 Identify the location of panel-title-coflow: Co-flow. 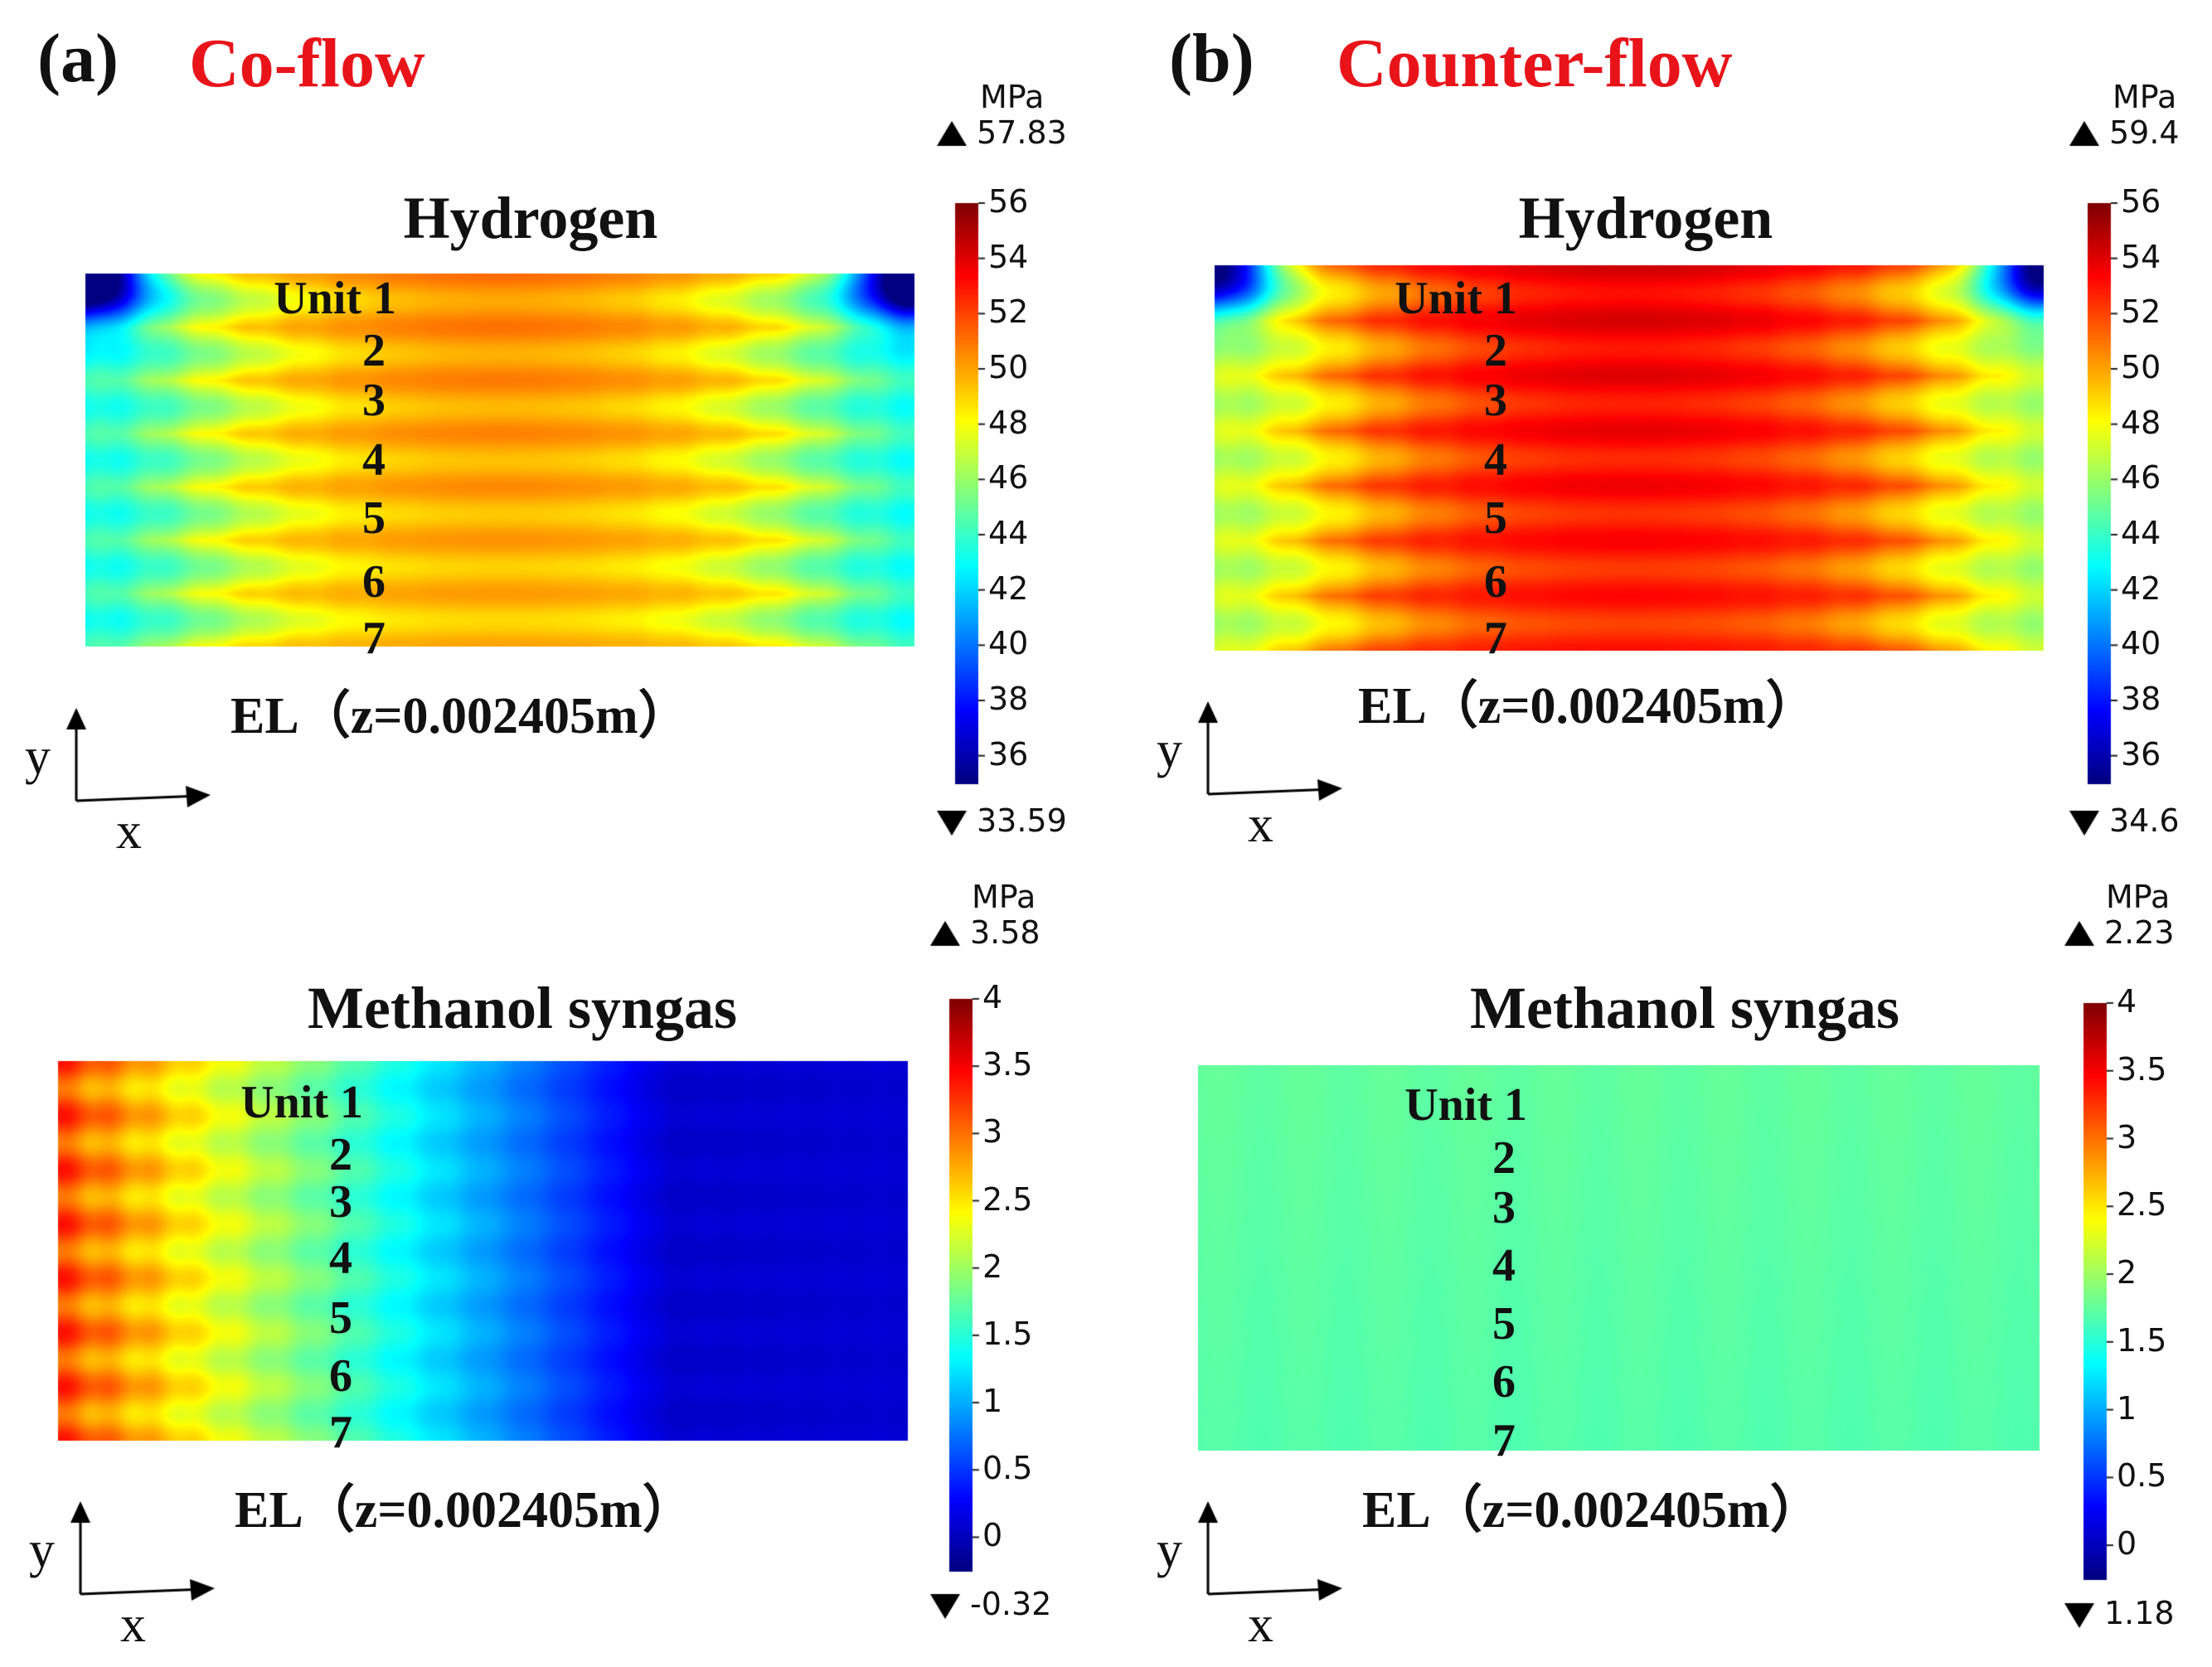
(307, 63).